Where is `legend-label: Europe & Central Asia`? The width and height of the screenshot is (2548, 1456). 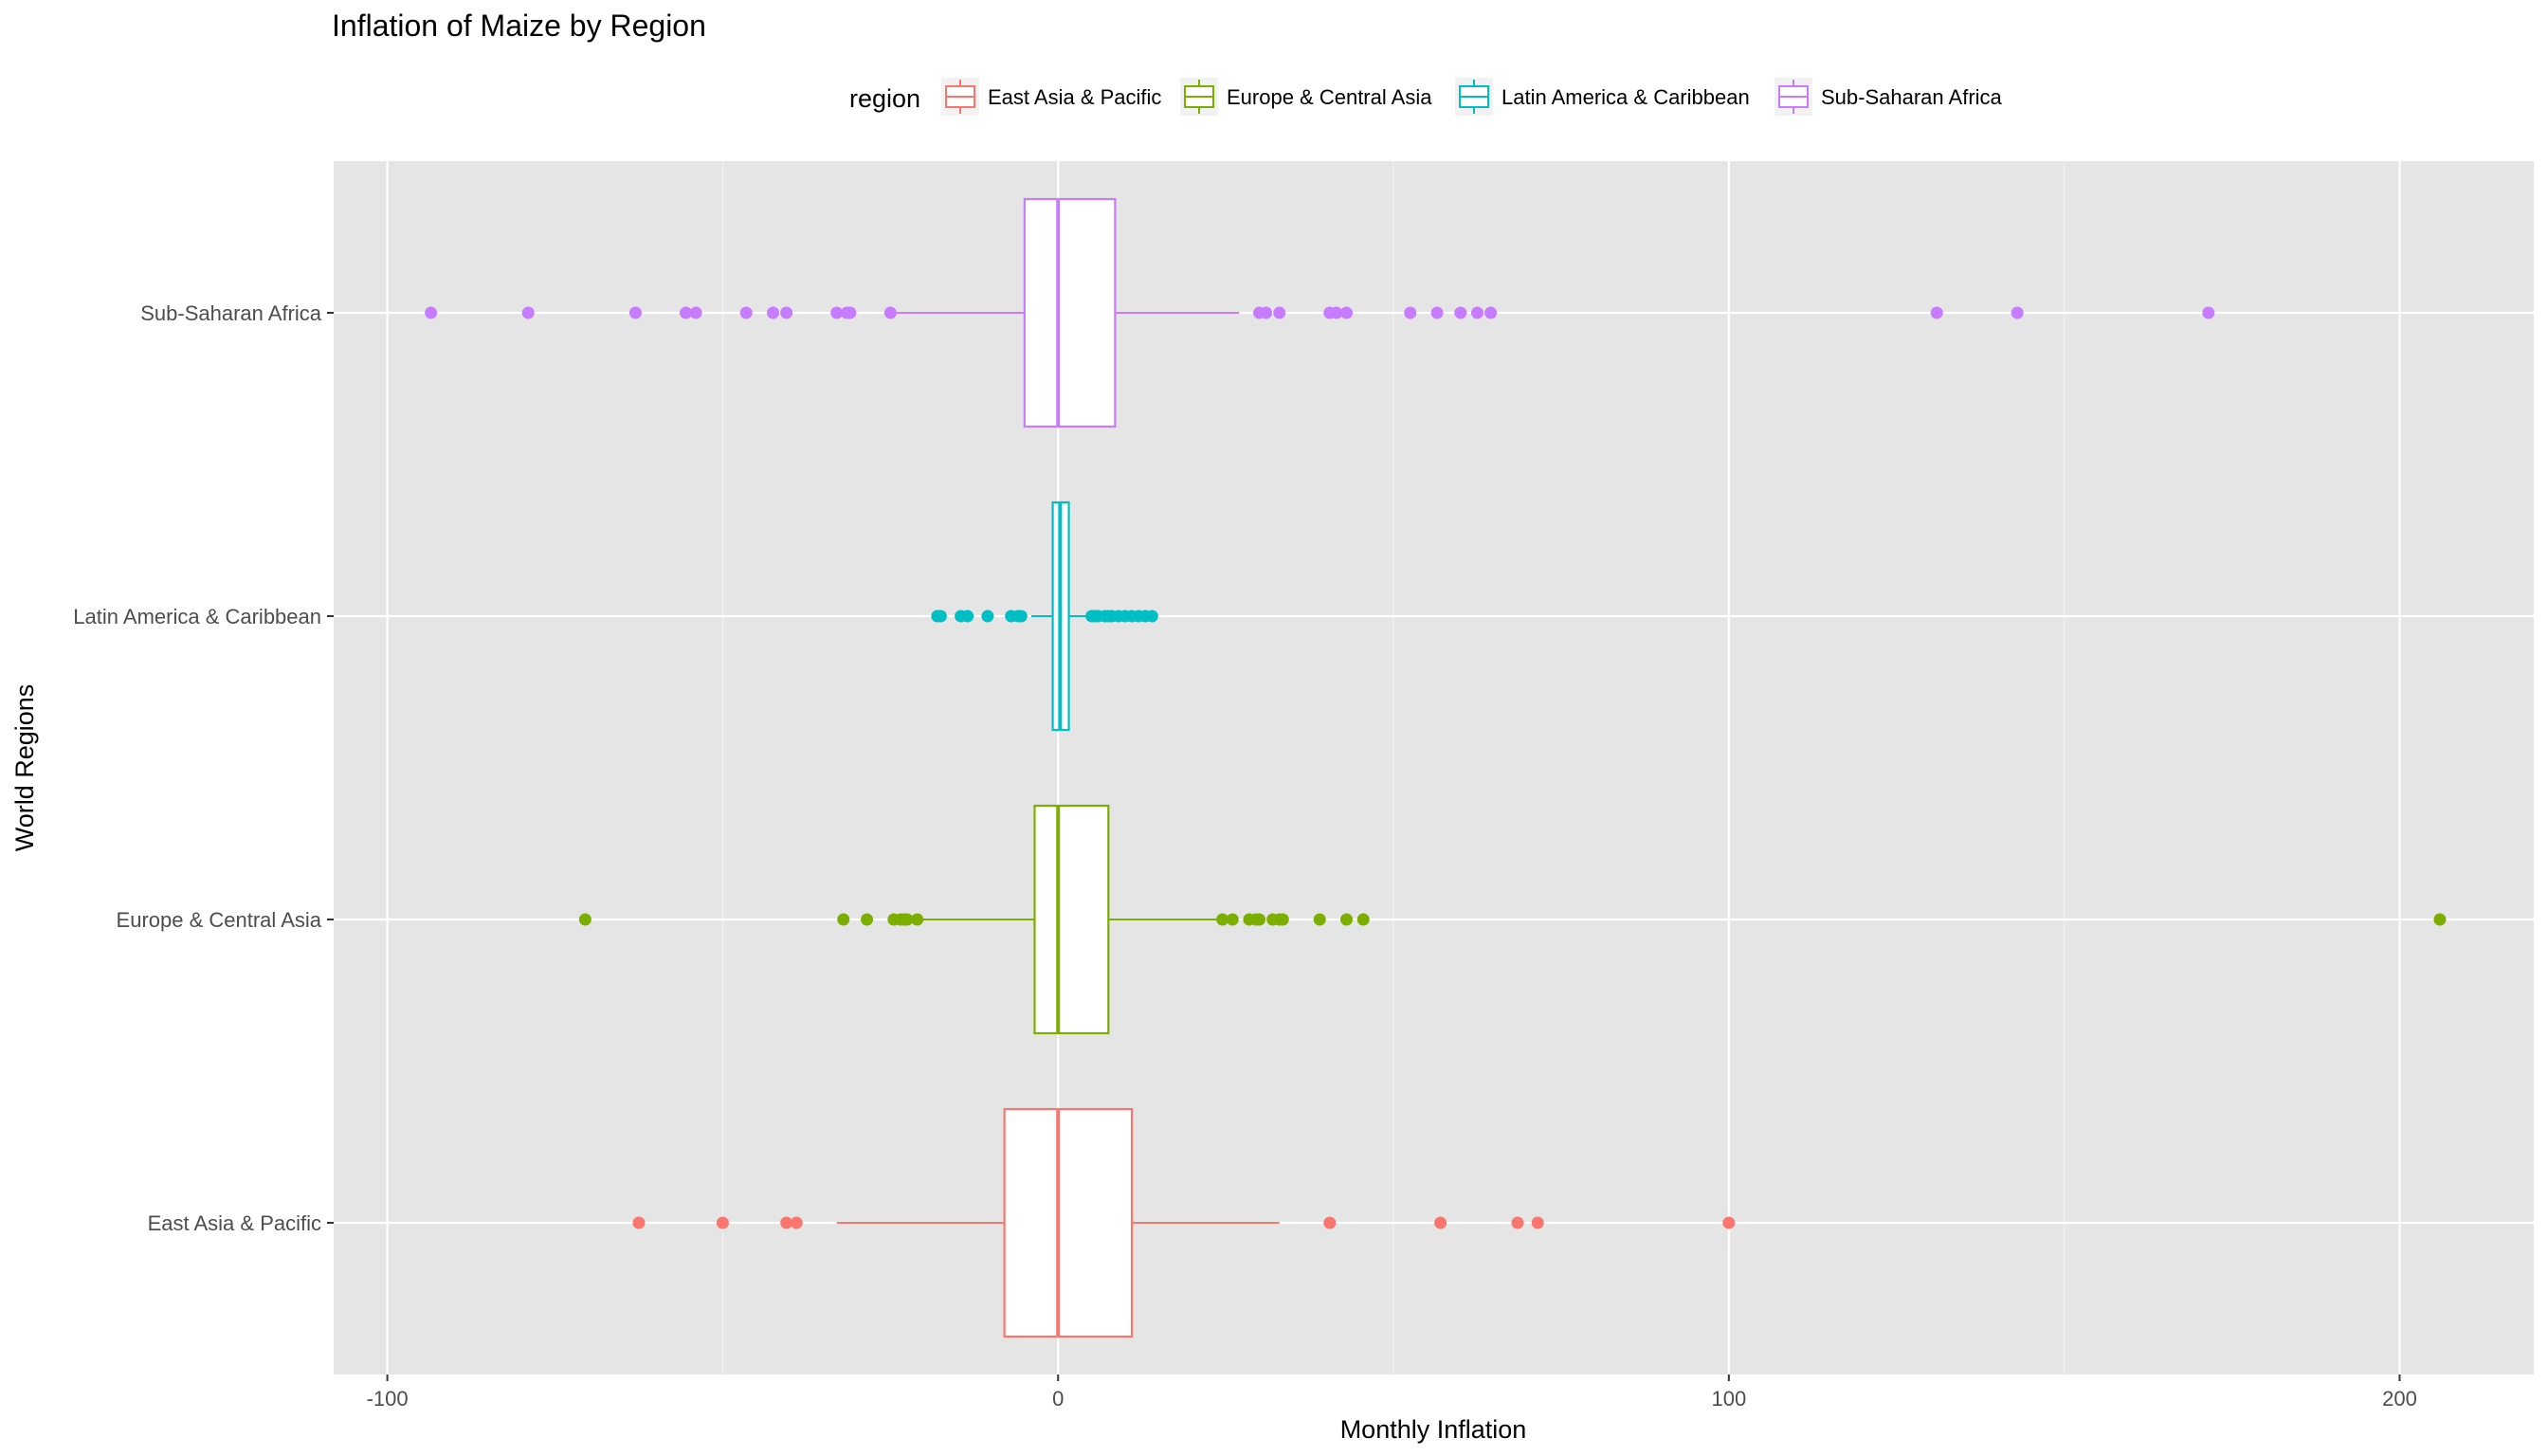
legend-label: Europe & Central Asia is located at coordinates (1329, 97).